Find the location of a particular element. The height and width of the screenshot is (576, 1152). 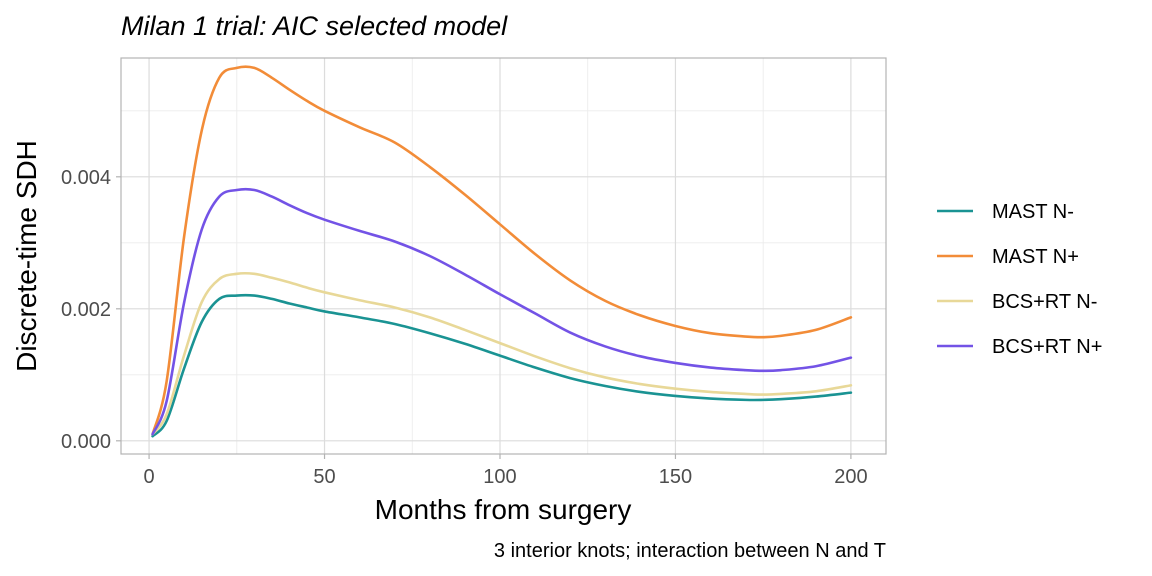

legend-label: BCS+RT N- is located at coordinates (1044, 302).